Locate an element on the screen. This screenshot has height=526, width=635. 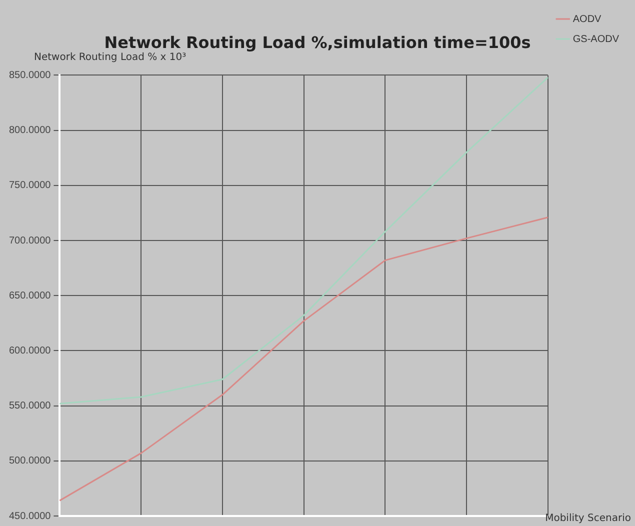
y-tick-label: 450.0000 is located at coordinates (30, 516).